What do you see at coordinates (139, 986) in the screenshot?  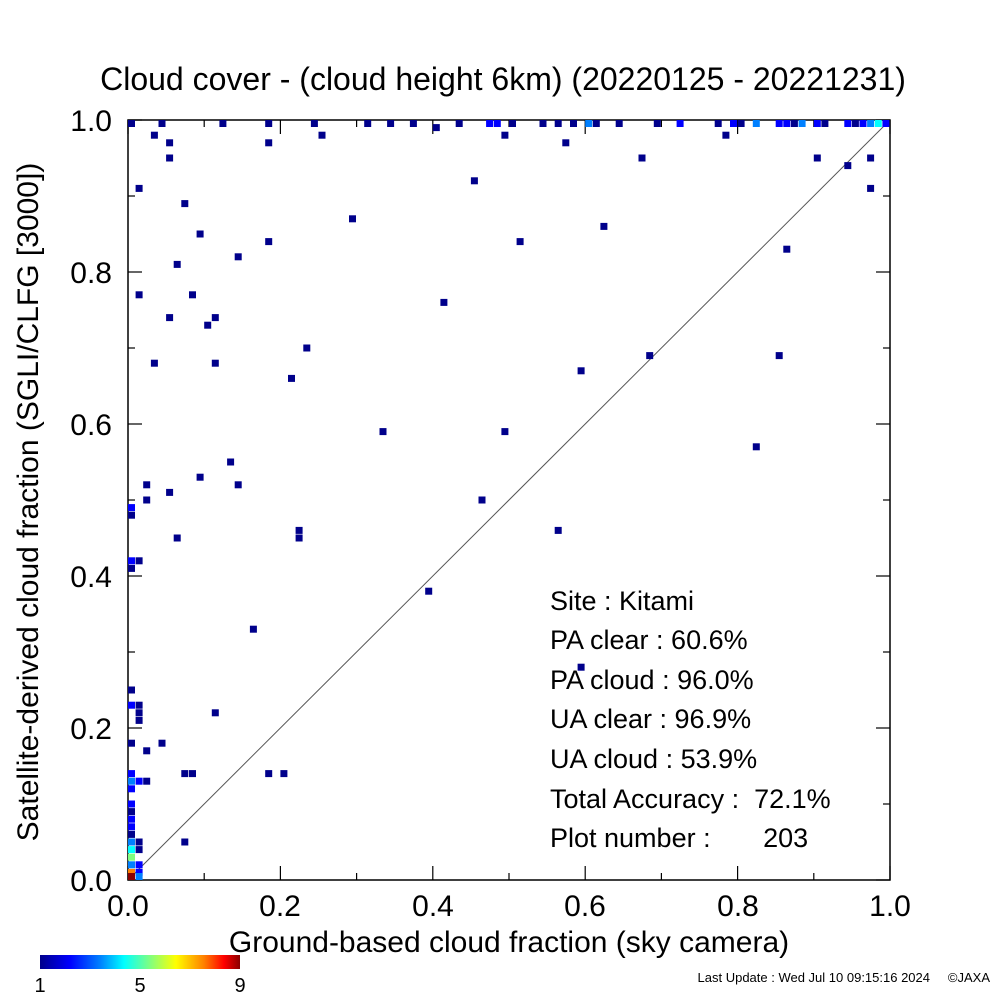 I see `colorbar-mid-label: 5` at bounding box center [139, 986].